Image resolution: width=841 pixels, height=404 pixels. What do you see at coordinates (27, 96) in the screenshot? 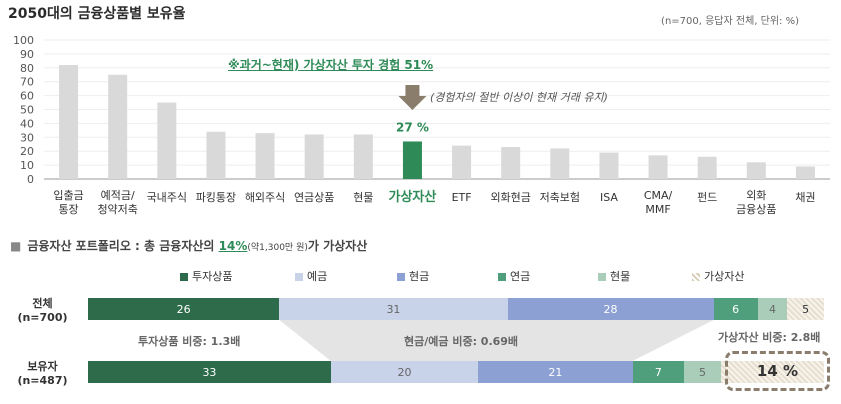
I see `y-tick-label: 60` at bounding box center [27, 96].